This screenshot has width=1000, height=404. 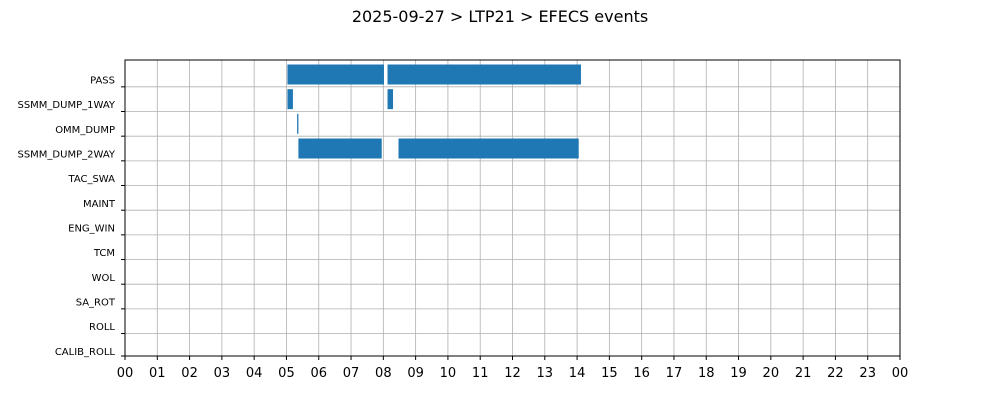 I want to click on y-tick-label: SSMM_DUMP_2WAY, so click(x=66, y=155).